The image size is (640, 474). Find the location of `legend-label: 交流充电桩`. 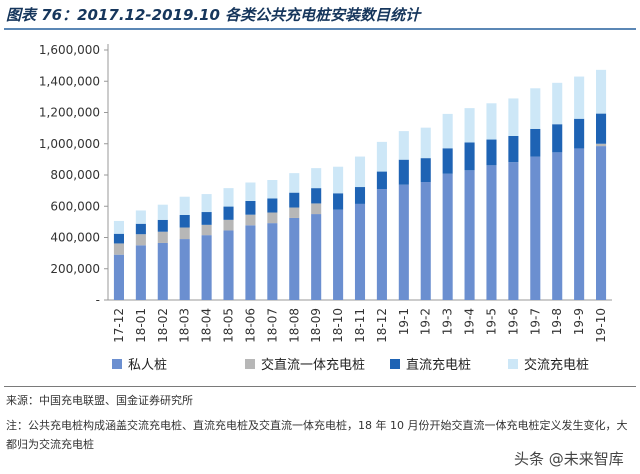

legend-label: 交流充电桩 is located at coordinates (556, 365).